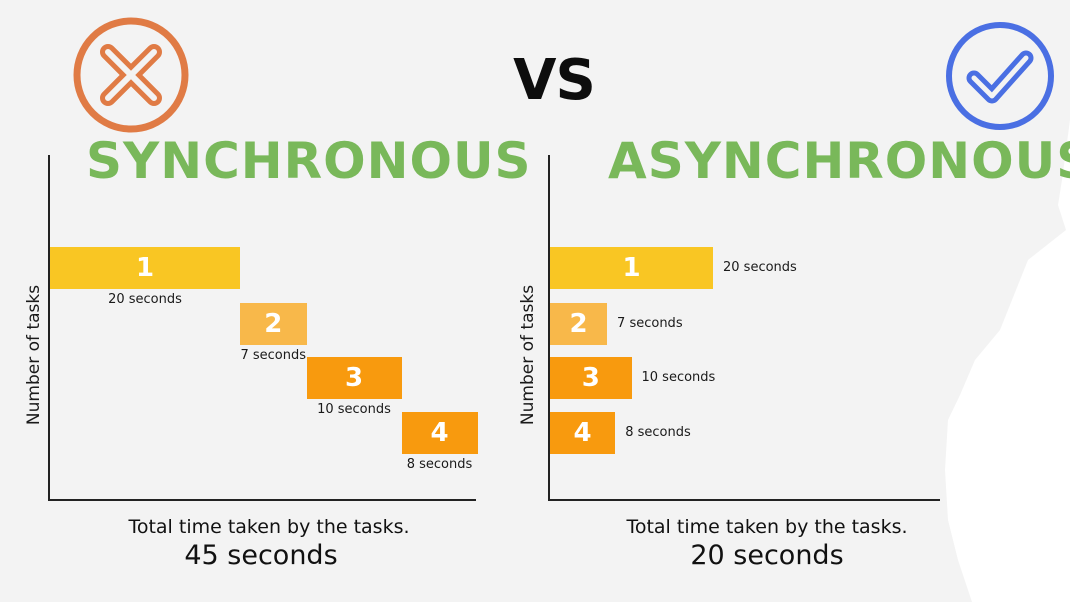 The height and width of the screenshot is (602, 1070). What do you see at coordinates (528, 355) in the screenshot?
I see `async-y-axis-label: Number of tasks` at bounding box center [528, 355].